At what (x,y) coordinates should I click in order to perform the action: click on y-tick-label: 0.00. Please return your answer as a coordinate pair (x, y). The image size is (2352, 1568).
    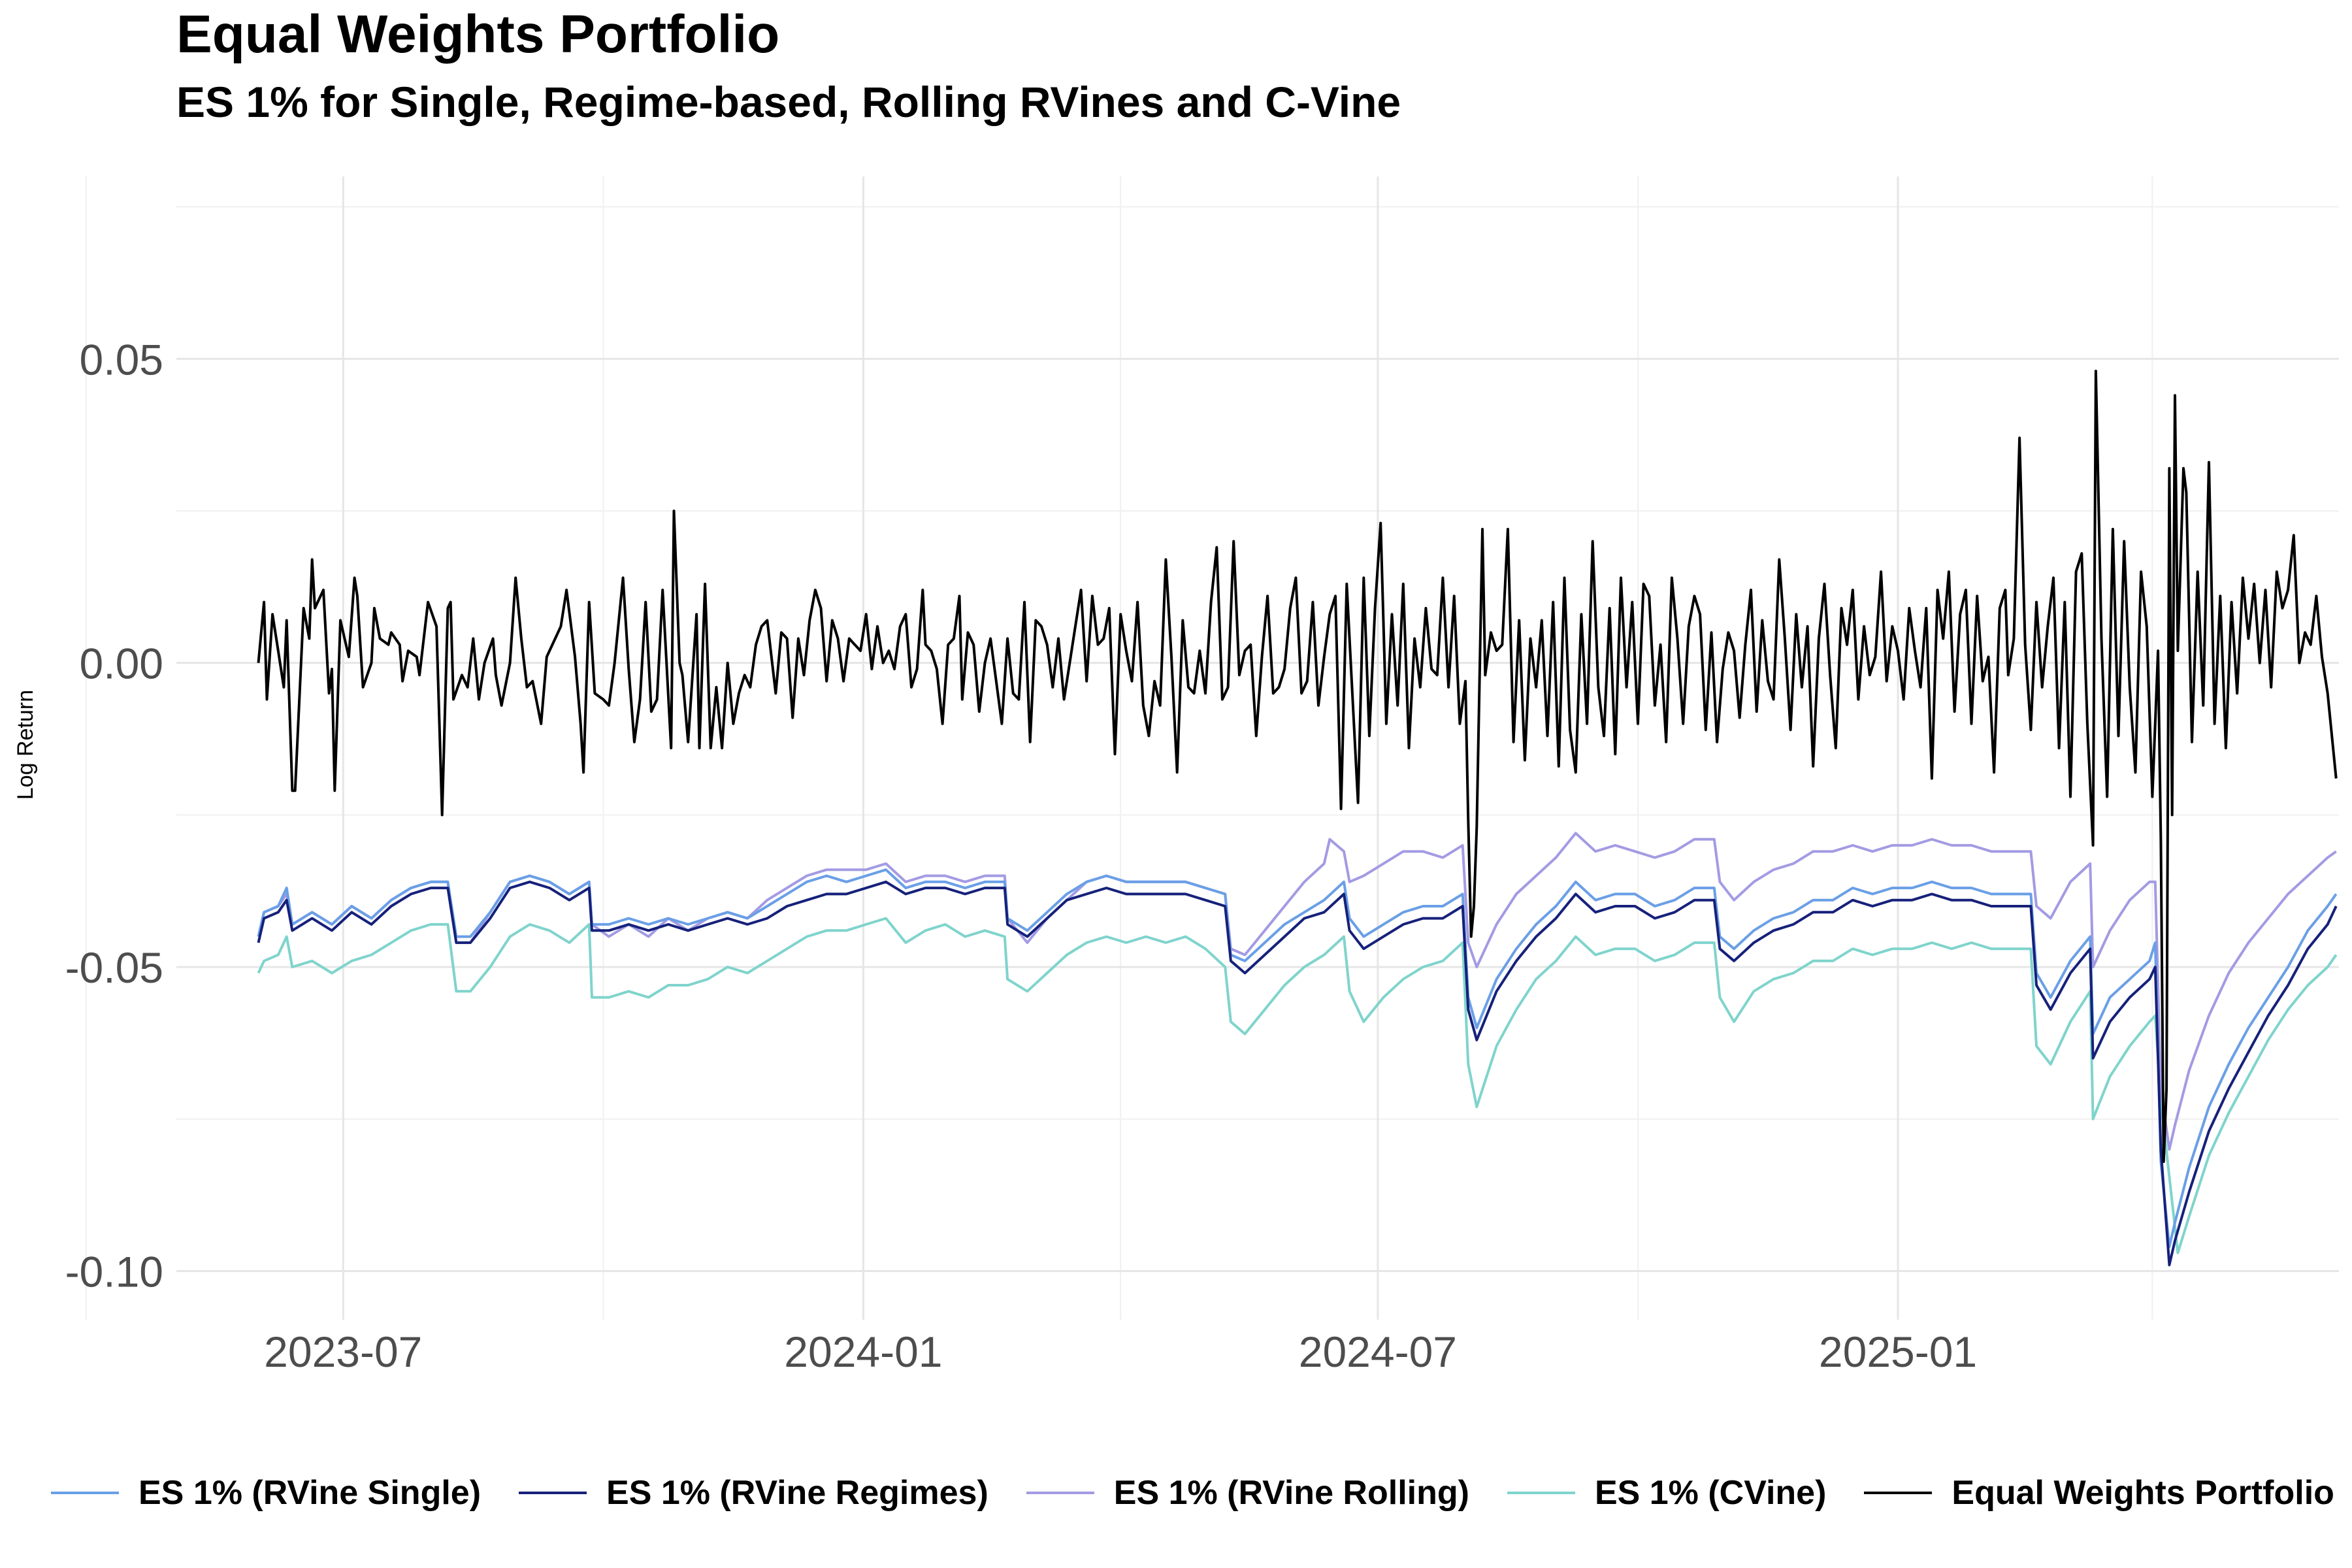
    Looking at the image, I should click on (121, 664).